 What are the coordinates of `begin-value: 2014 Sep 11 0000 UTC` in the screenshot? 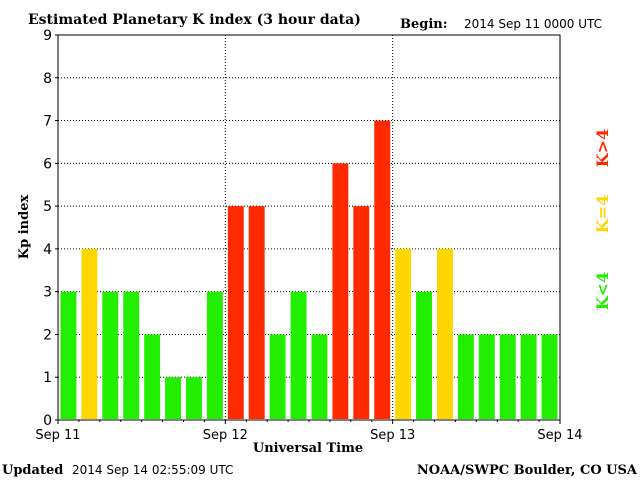 It's located at (533, 24).